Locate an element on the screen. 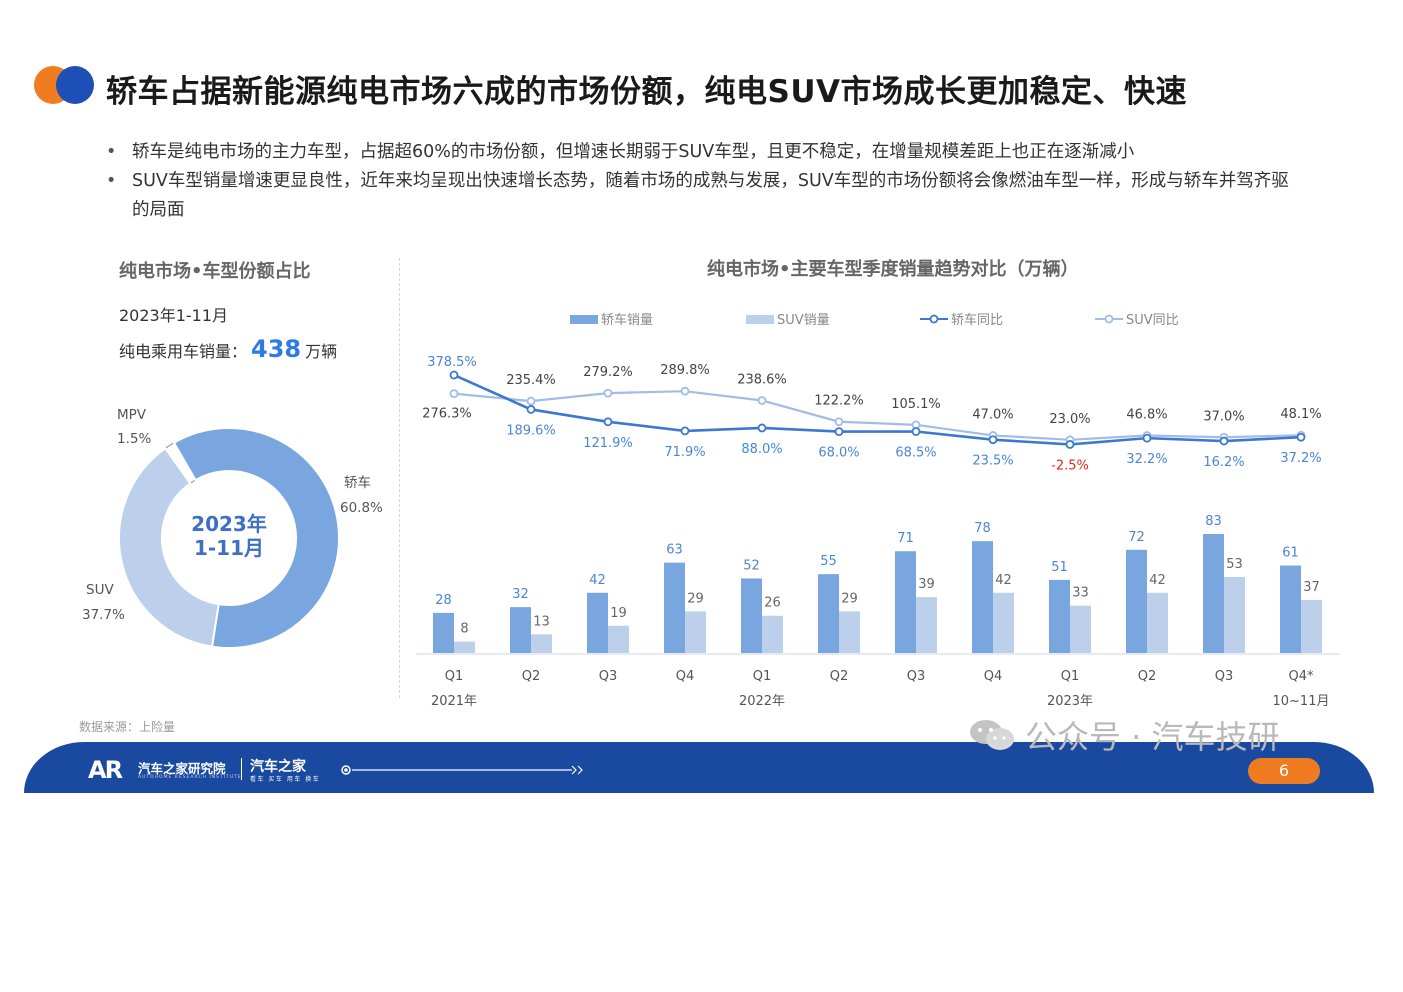 The width and height of the screenshot is (1403, 992). pie-slice-sedan is located at coordinates (256, 538).